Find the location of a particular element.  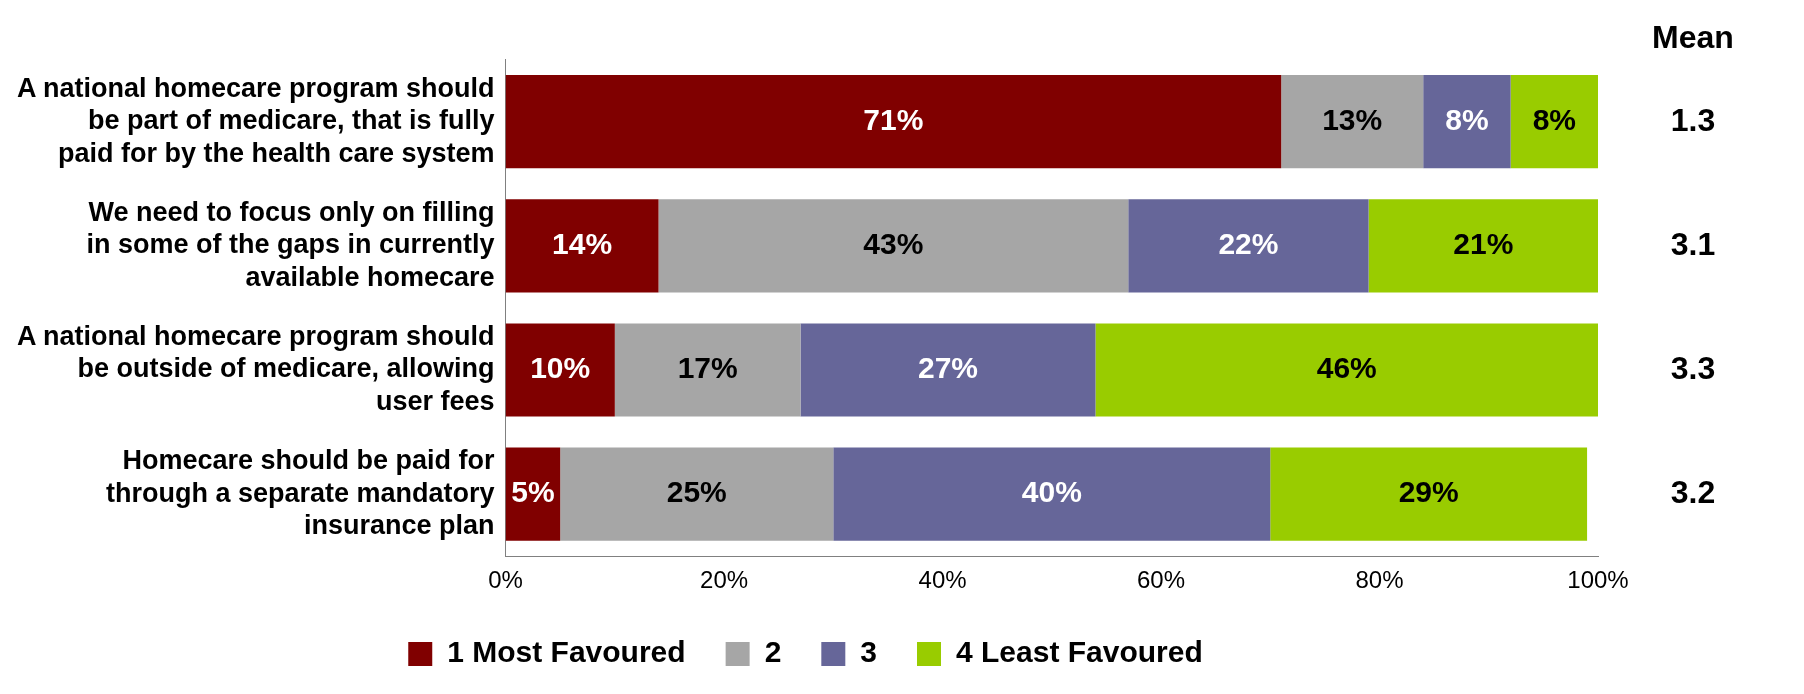

x-tick-label: 100% is located at coordinates (1598, 580).